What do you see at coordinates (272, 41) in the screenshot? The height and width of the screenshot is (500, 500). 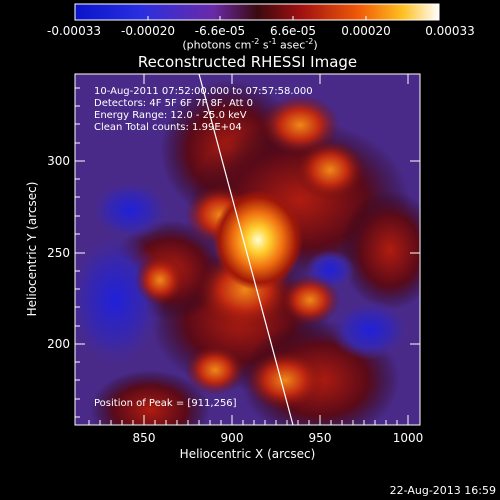 I see `unit-exponent: -1` at bounding box center [272, 41].